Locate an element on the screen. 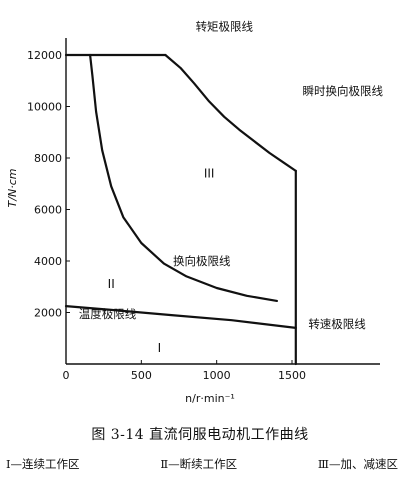  curve-annotation: 转矩极限线 is located at coordinates (225, 27).